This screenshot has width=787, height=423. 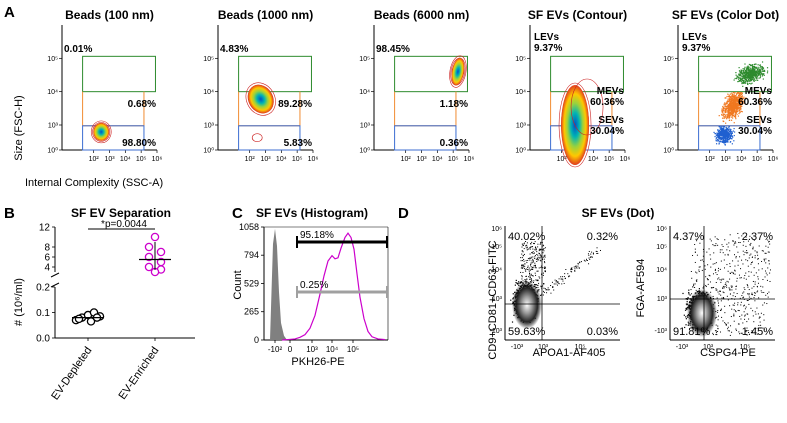 What do you see at coordinates (668, 92) in the screenshot?
I see `y-tick-label: 10⁴` at bounding box center [668, 92].